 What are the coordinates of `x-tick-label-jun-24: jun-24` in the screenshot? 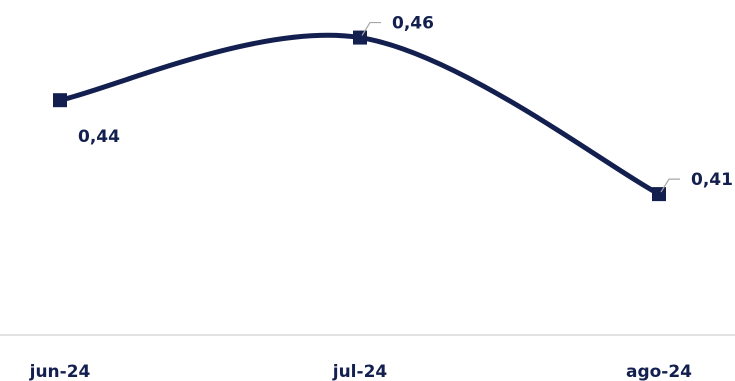 It's located at (60, 371).